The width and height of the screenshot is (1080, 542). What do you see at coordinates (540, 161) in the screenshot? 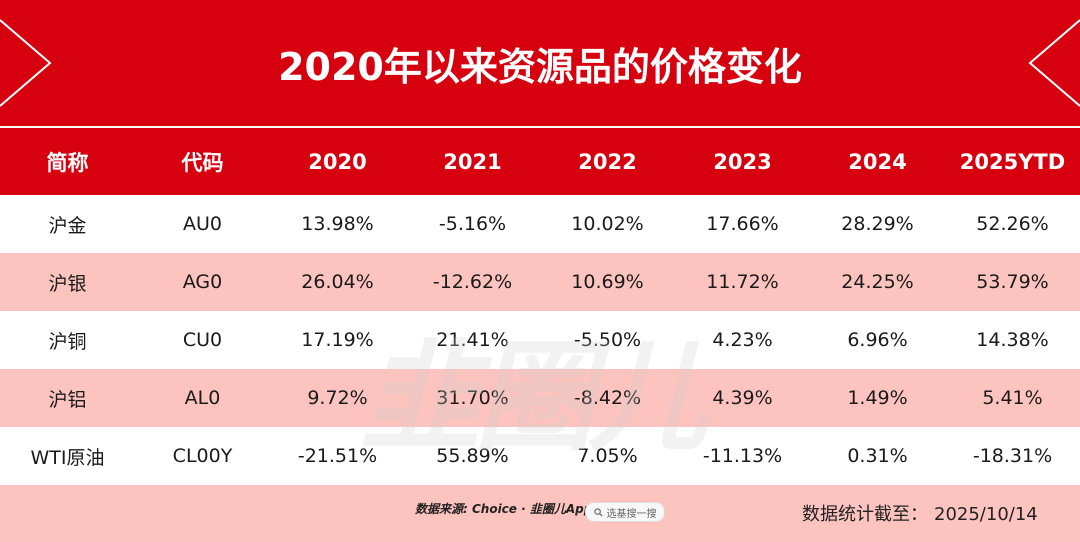
I see `table-header-row: 简称 代码 2020 2021 2022 2023 2024 2025YTD` at bounding box center [540, 161].